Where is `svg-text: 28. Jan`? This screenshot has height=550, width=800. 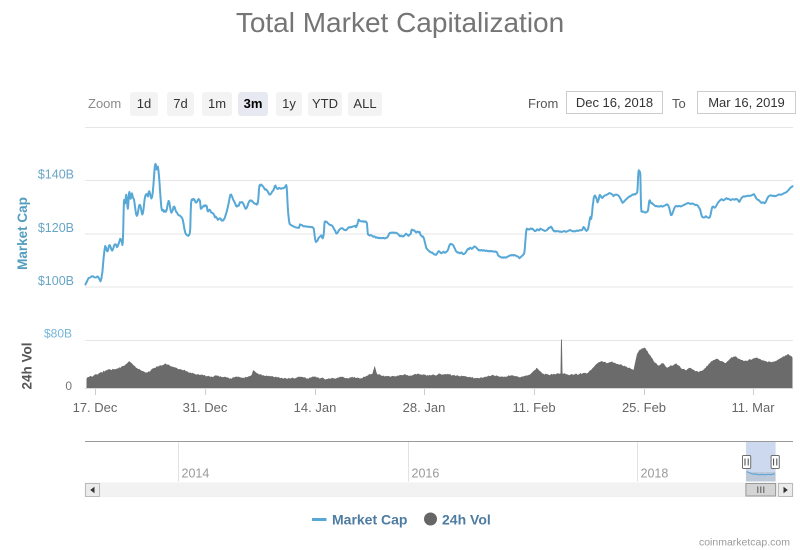 svg-text: 28. Jan is located at coordinates (424, 407).